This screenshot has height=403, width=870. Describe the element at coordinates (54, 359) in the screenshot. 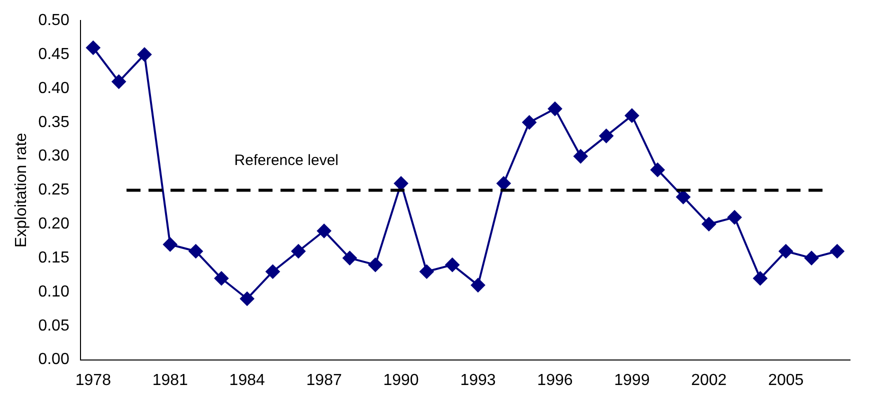

I see `y-tick-label: 0.00` at that location.